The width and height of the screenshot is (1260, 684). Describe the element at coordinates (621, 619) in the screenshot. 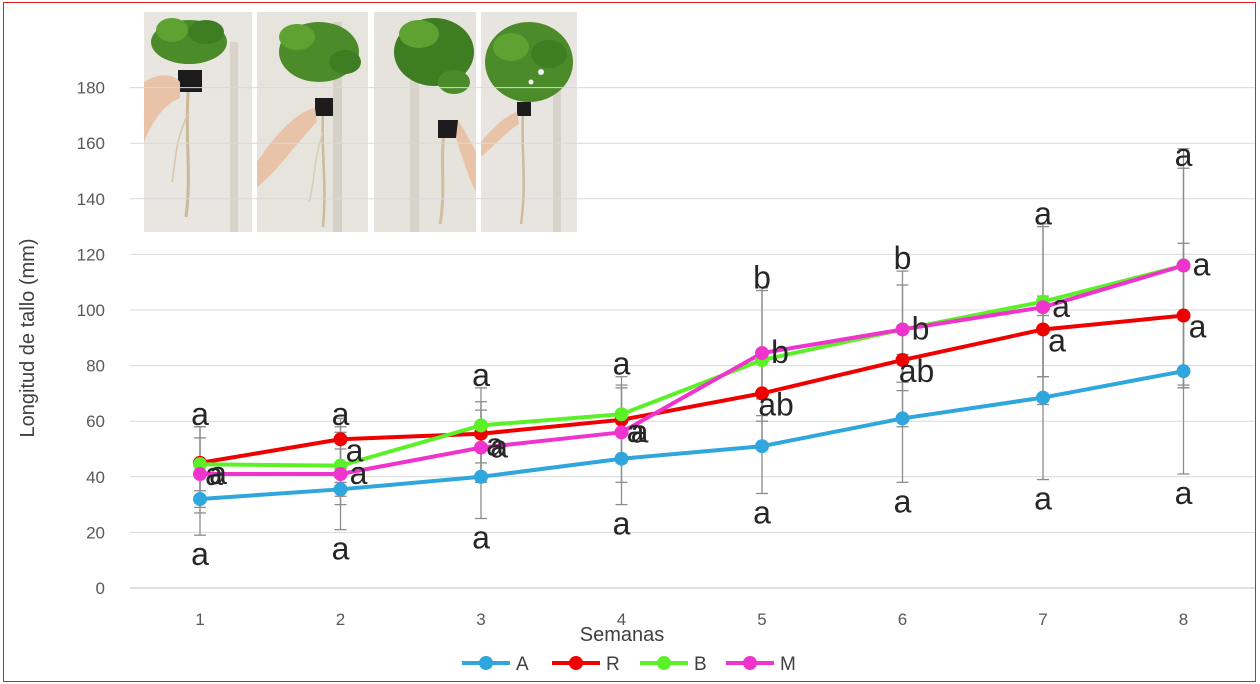

I see `x-tick-label: 4` at that location.